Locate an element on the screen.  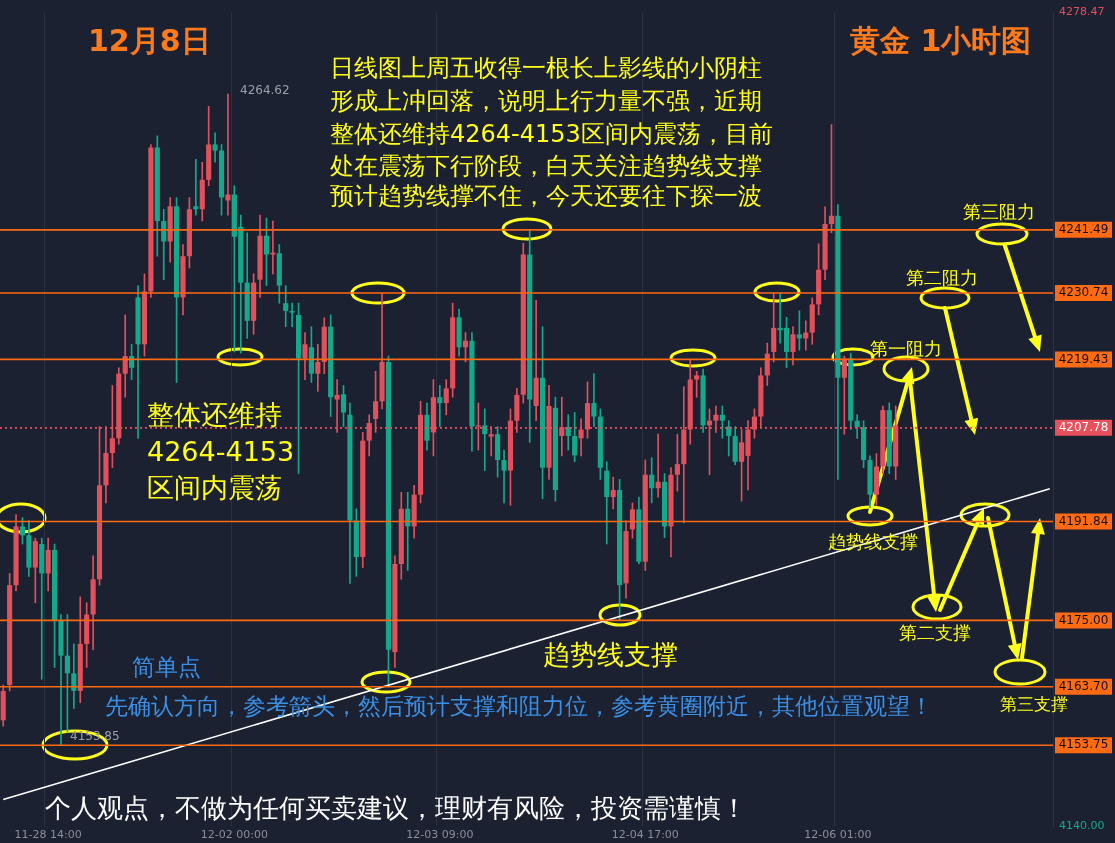
annotation: 趋势线支撑 is located at coordinates (610, 655).